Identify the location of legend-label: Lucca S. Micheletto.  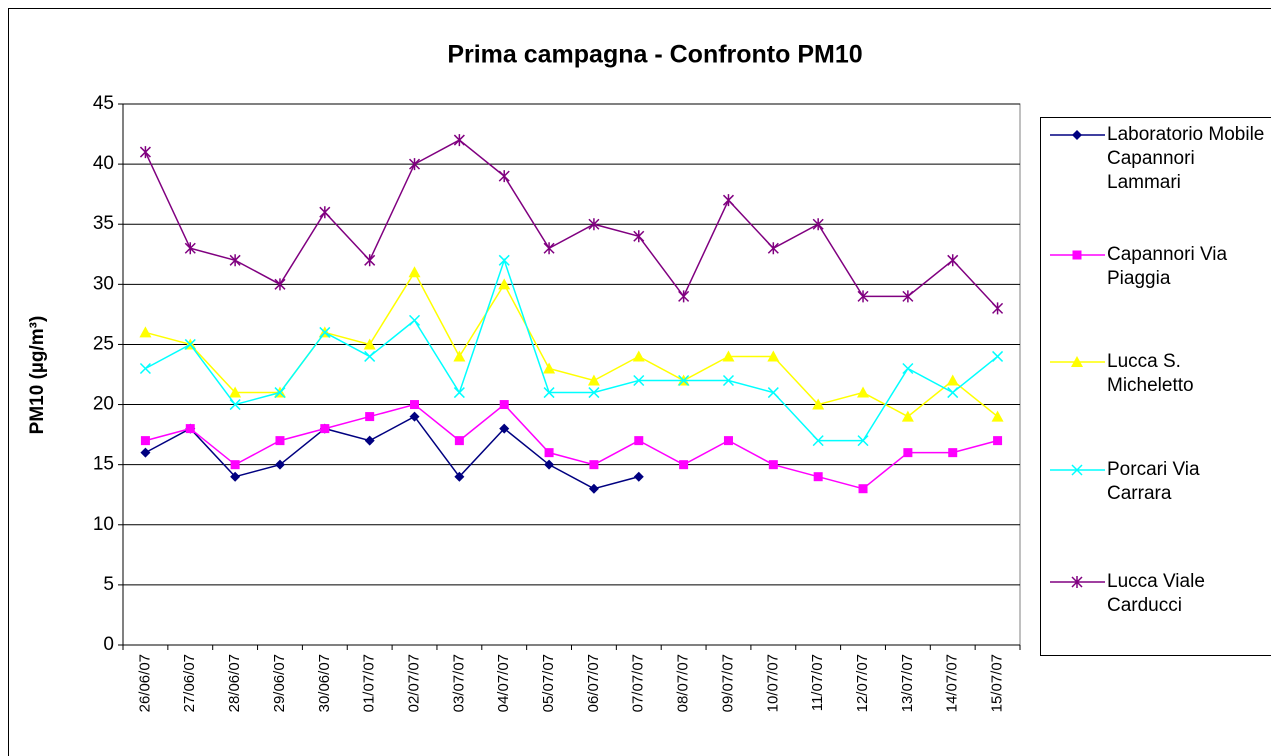
(1150, 373).